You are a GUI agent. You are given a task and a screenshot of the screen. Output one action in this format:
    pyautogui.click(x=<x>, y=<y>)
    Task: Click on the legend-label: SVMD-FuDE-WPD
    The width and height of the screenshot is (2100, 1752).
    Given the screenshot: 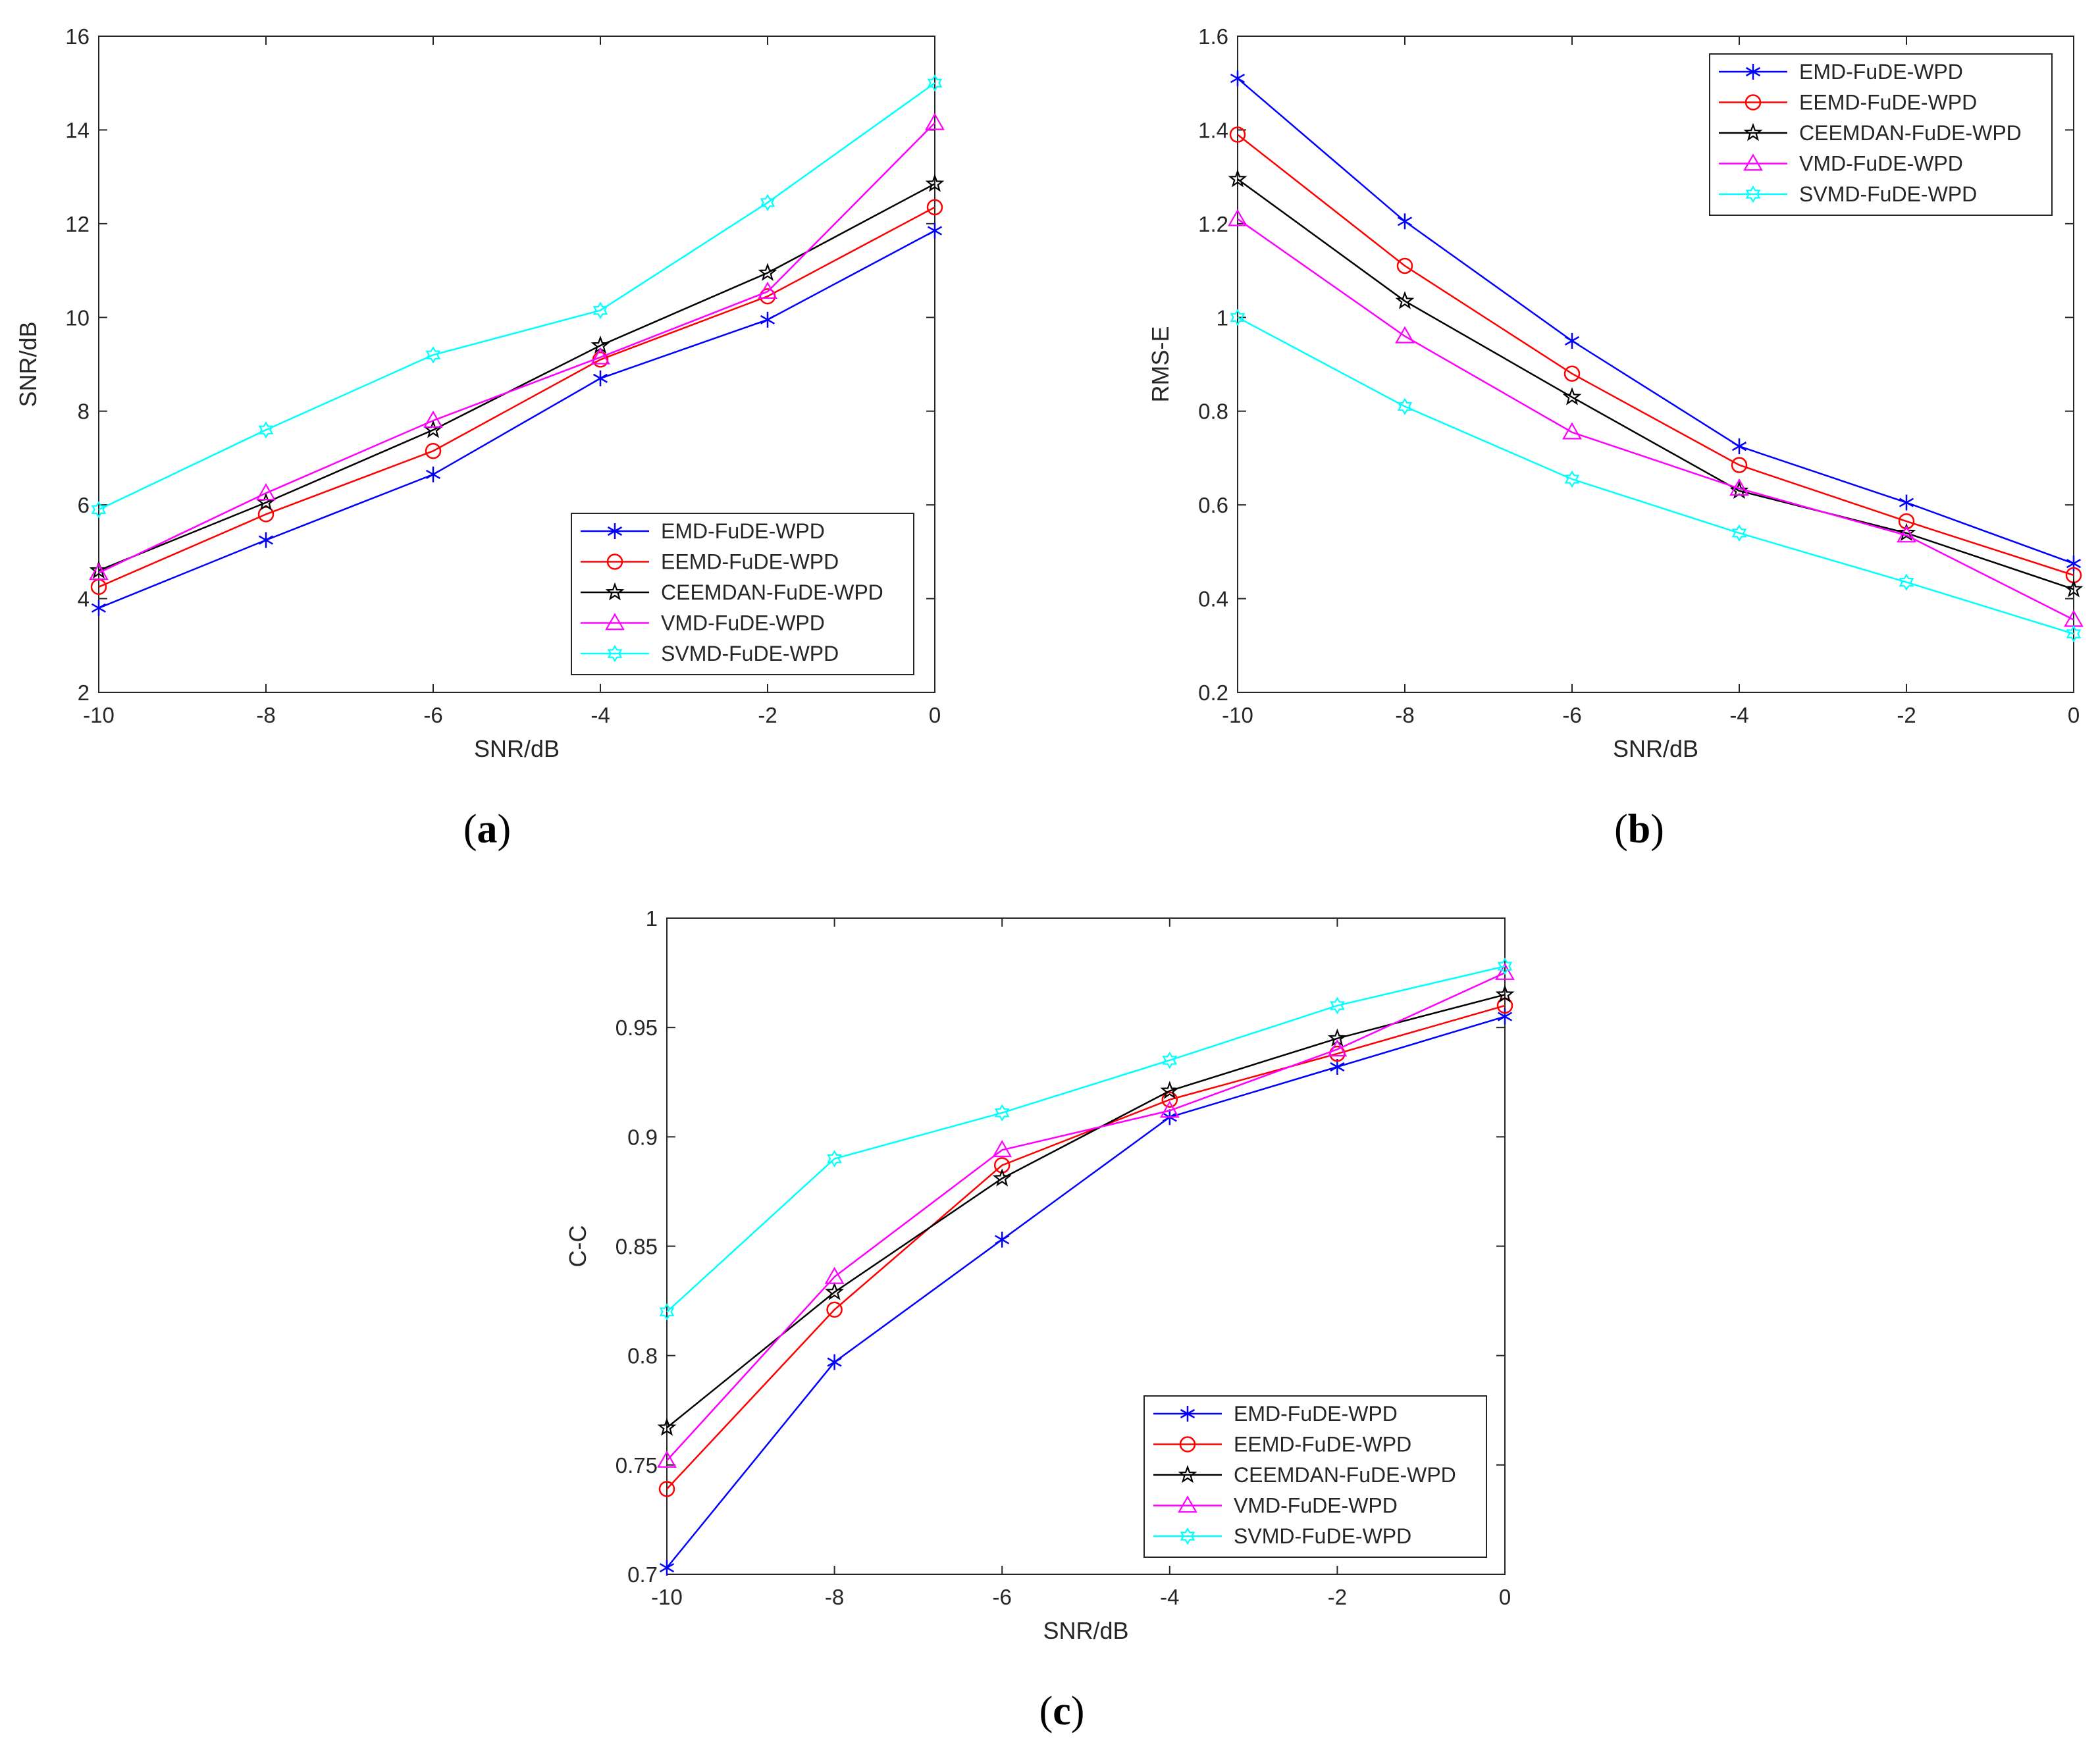 What is the action you would take?
    pyautogui.click(x=1322, y=1536)
    